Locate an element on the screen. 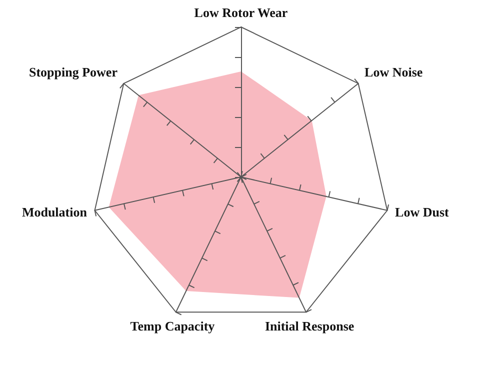 The image size is (500, 369). spoke-label: Initial Response is located at coordinates (309, 326).